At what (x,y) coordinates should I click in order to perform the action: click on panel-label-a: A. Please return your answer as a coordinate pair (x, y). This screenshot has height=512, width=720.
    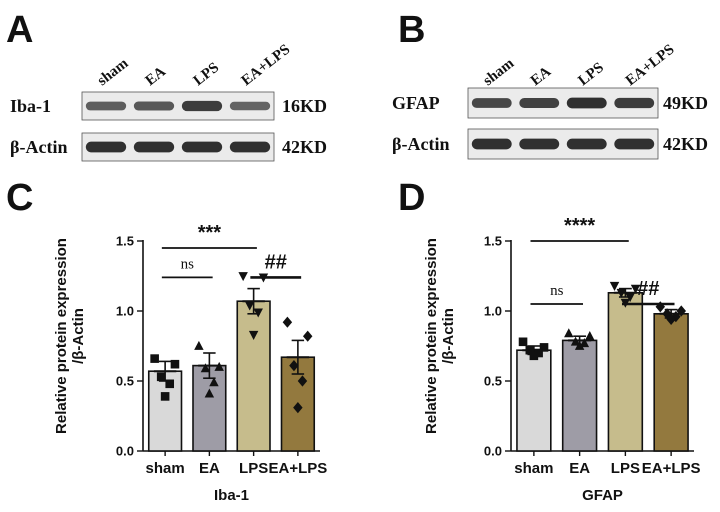
    Looking at the image, I should click on (19, 30).